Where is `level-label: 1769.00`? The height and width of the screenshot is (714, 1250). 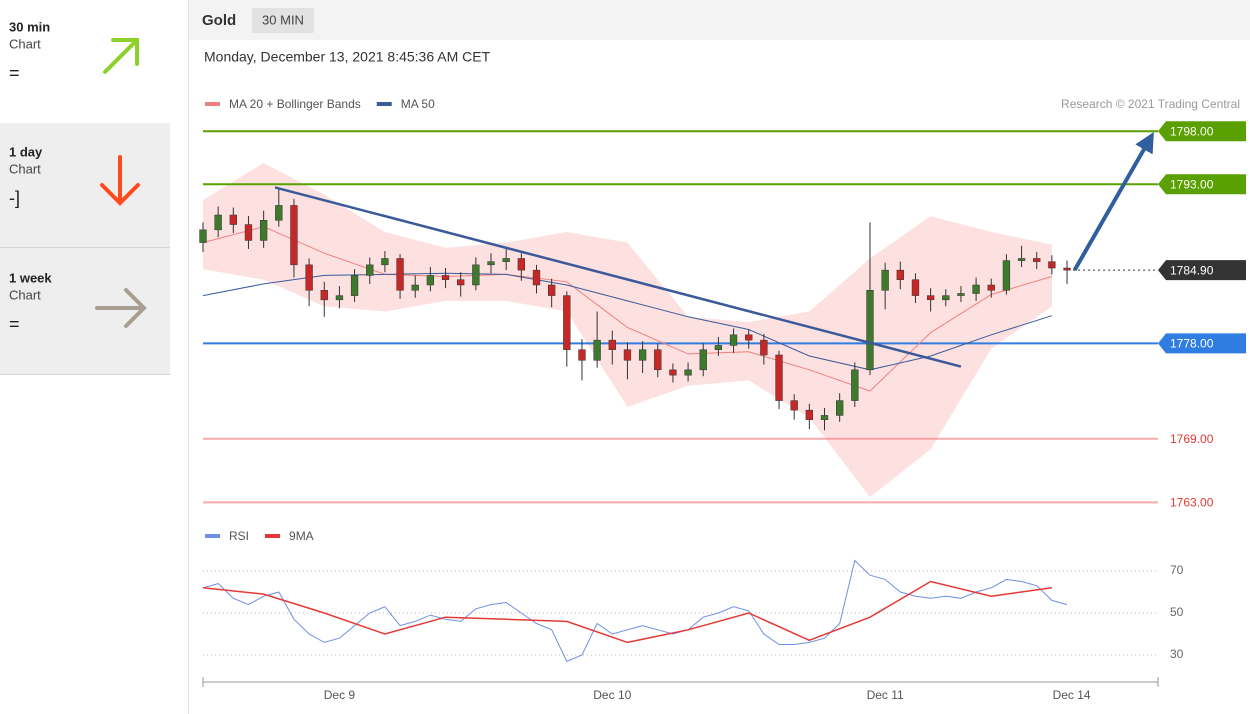 level-label: 1769.00 is located at coordinates (1192, 439).